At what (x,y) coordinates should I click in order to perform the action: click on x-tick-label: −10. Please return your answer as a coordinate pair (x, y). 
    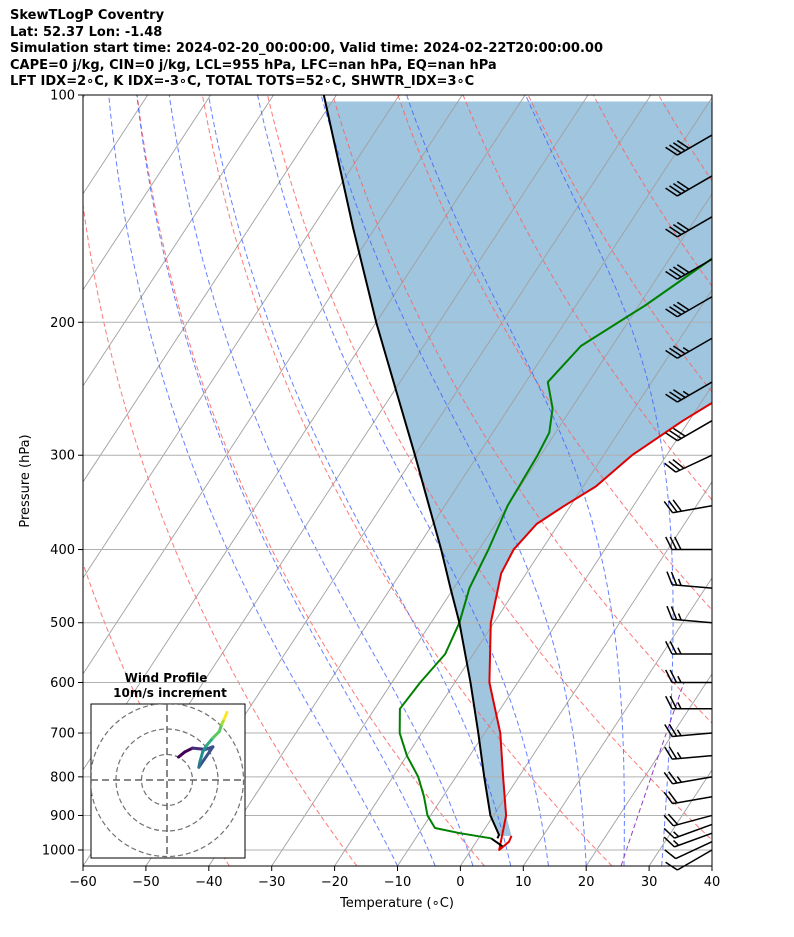
    Looking at the image, I should click on (397, 882).